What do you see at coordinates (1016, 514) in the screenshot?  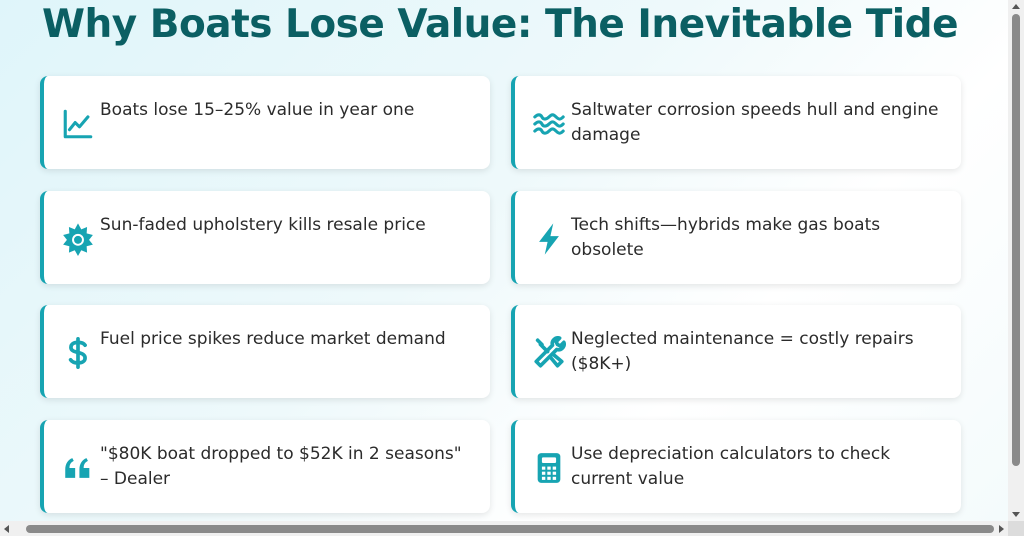 I see `scroll-down-arrow-icon` at bounding box center [1016, 514].